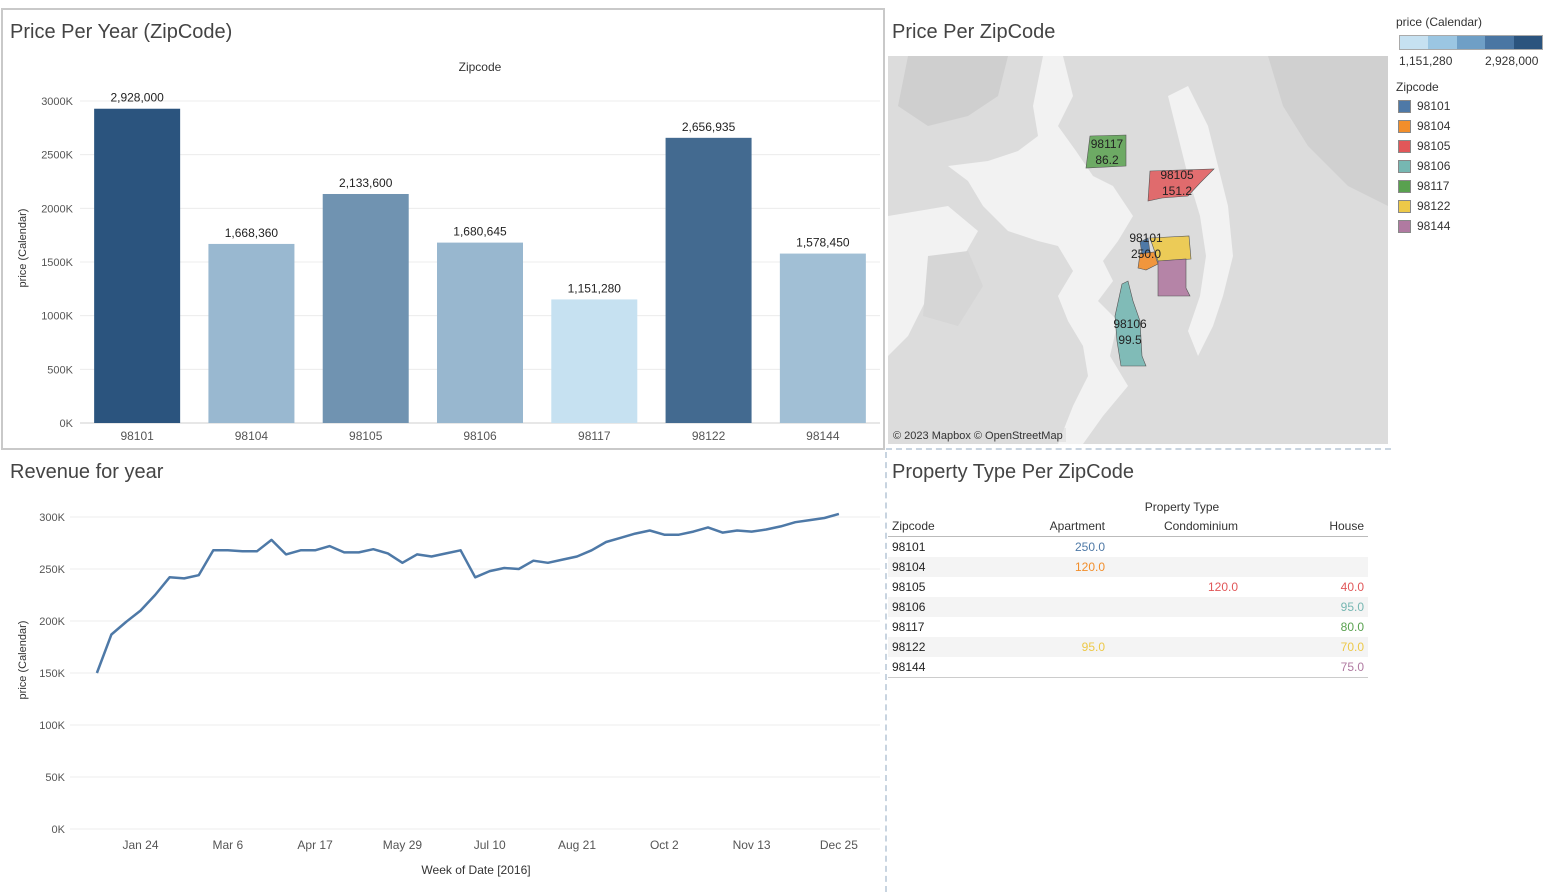  What do you see at coordinates (1128, 647) in the screenshot?
I see `table-row: 98122 95.0 70.0` at bounding box center [1128, 647].